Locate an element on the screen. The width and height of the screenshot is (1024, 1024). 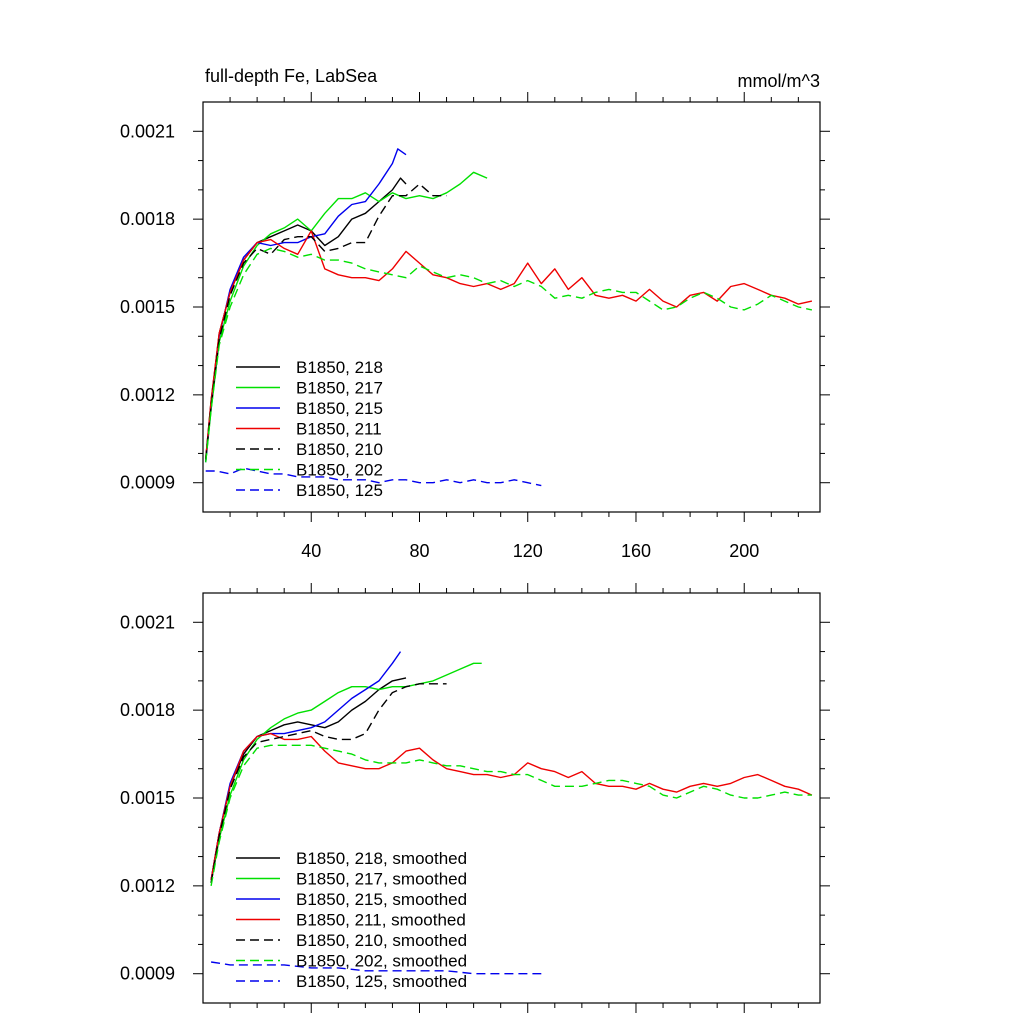
legend-label: B1850, 218, smoothed is located at coordinates (381, 858).